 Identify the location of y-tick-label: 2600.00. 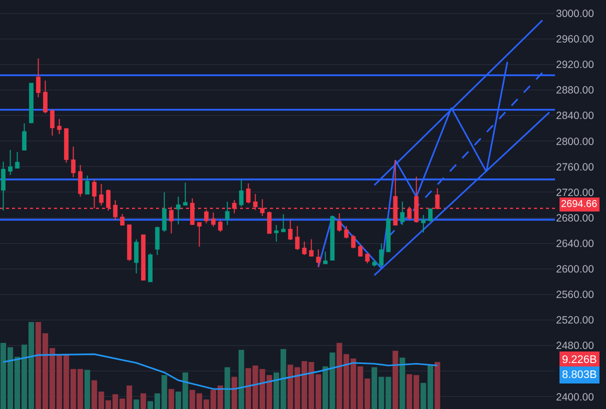
(575, 270).